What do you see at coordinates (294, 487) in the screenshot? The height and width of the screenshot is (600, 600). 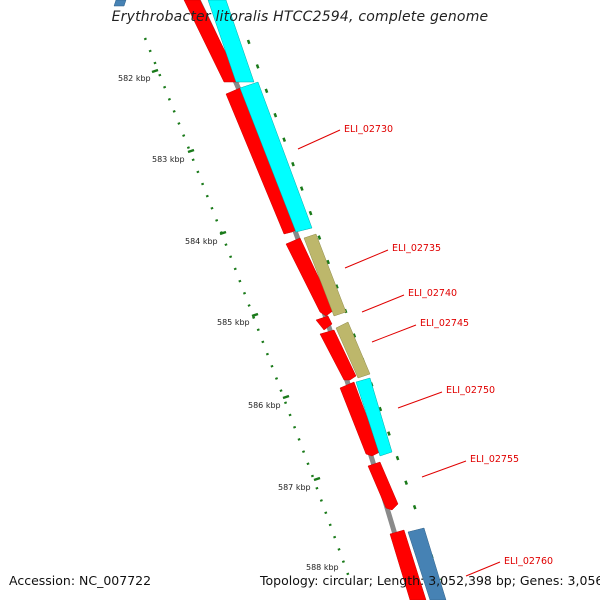 I see `tick-label-587: 587 kbp` at bounding box center [294, 487].